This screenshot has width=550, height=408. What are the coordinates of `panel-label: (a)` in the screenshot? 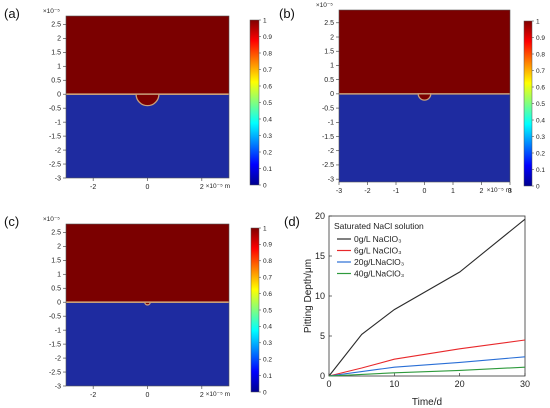 It's located at (12, 13).